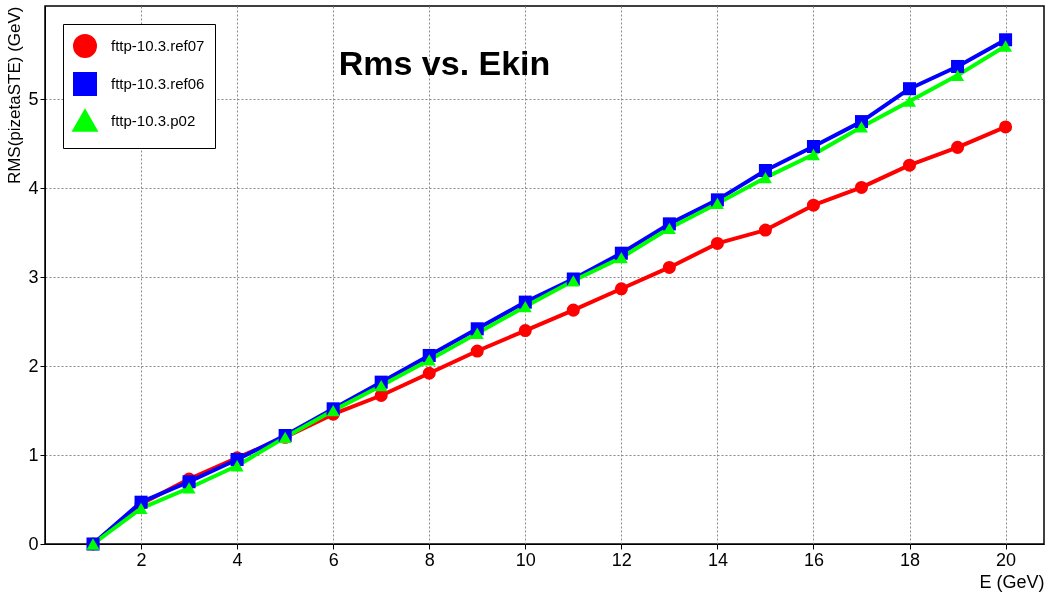 This screenshot has height=596, width=1049. What do you see at coordinates (429, 559) in the screenshot?
I see `x-tick-label: 8` at bounding box center [429, 559].